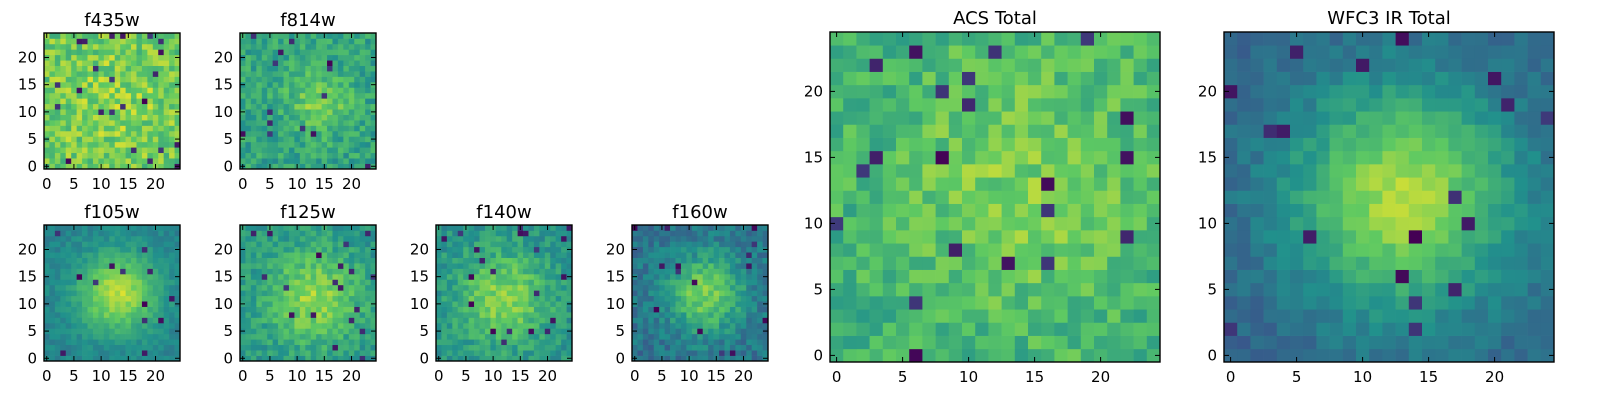  I want to click on y-tick-label: 15, so click(223, 85).